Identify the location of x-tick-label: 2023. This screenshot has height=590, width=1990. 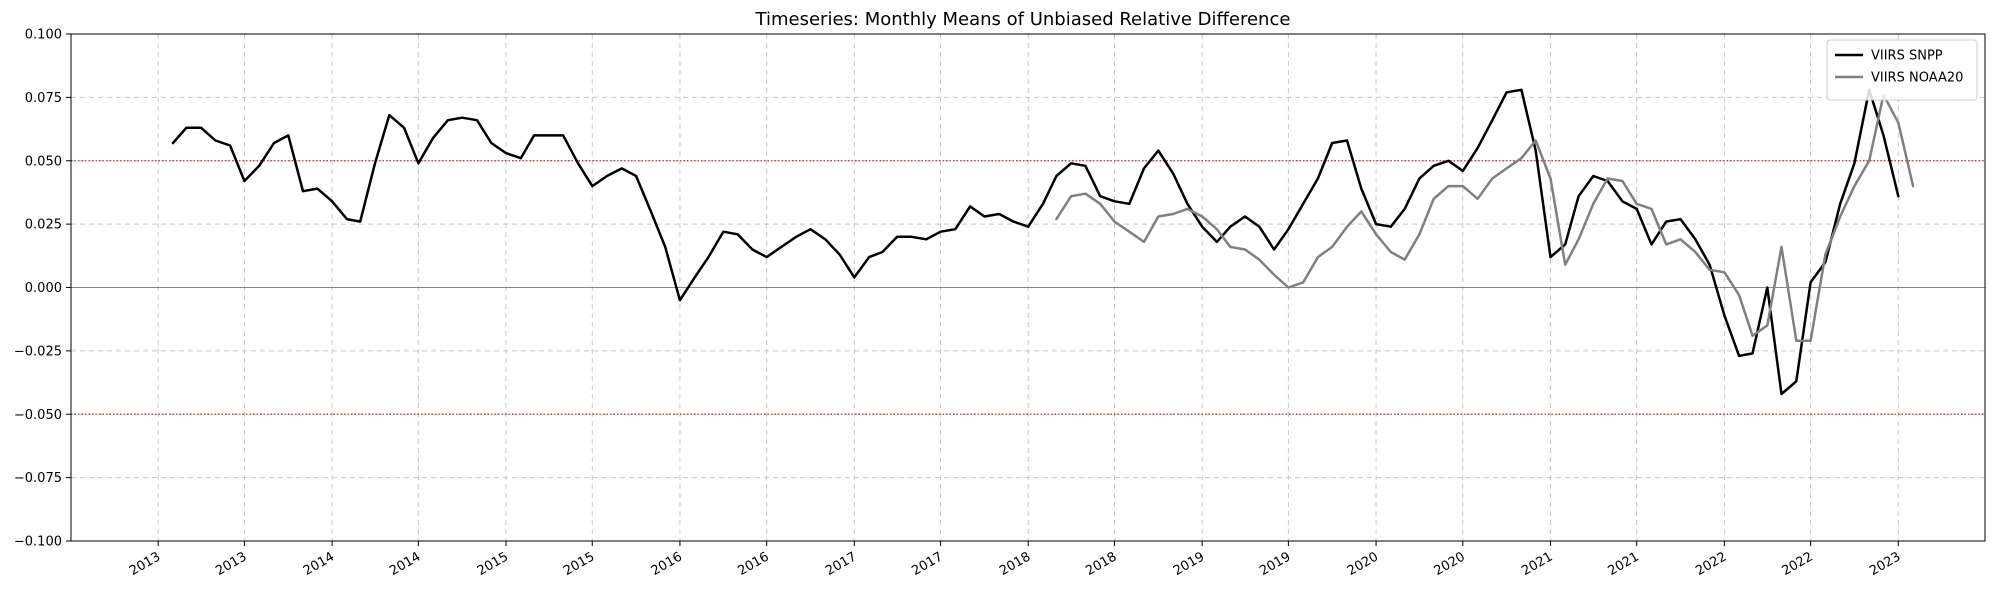
(1885, 564).